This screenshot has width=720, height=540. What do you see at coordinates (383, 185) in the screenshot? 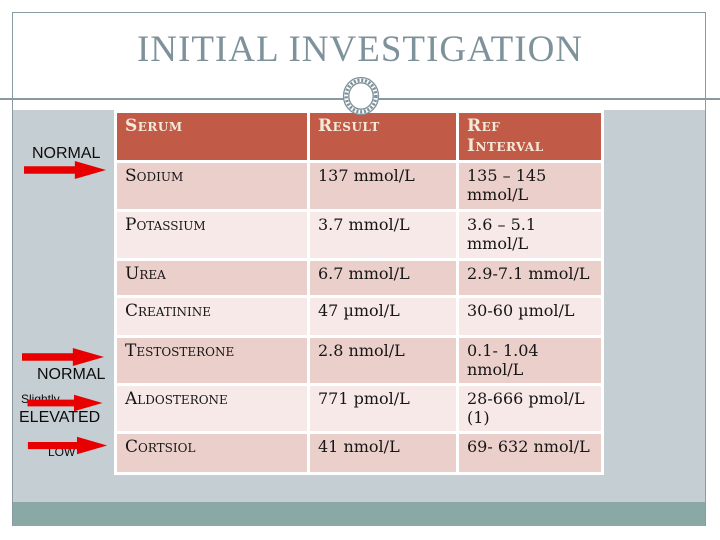
I see `result-value: 137 mmol/L` at bounding box center [383, 185].